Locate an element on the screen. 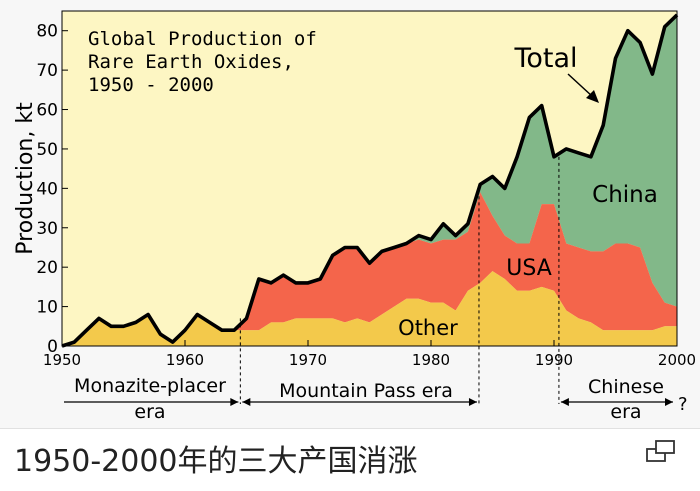 Image resolution: width=700 pixels, height=491 pixels. era-arrow-monazite-head-right is located at coordinates (234, 402).